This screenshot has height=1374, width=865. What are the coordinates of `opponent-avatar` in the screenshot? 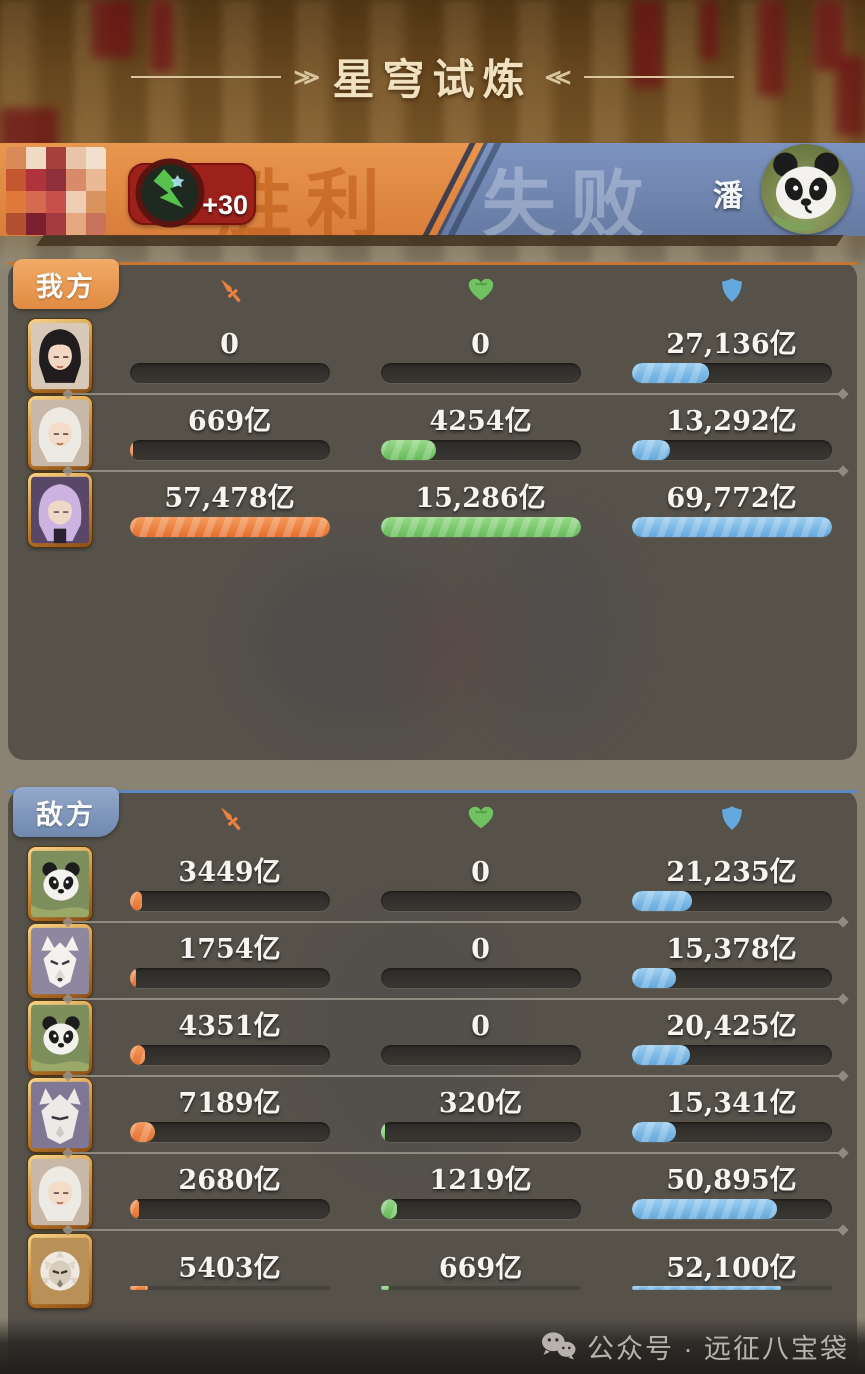 It's located at (806, 189).